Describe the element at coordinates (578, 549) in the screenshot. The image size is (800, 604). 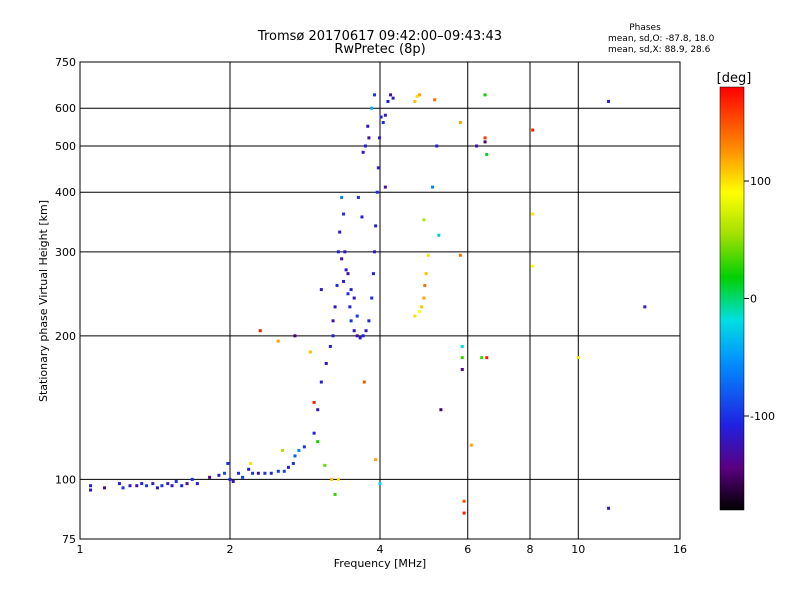
I see `x-tick-label: 10` at that location.